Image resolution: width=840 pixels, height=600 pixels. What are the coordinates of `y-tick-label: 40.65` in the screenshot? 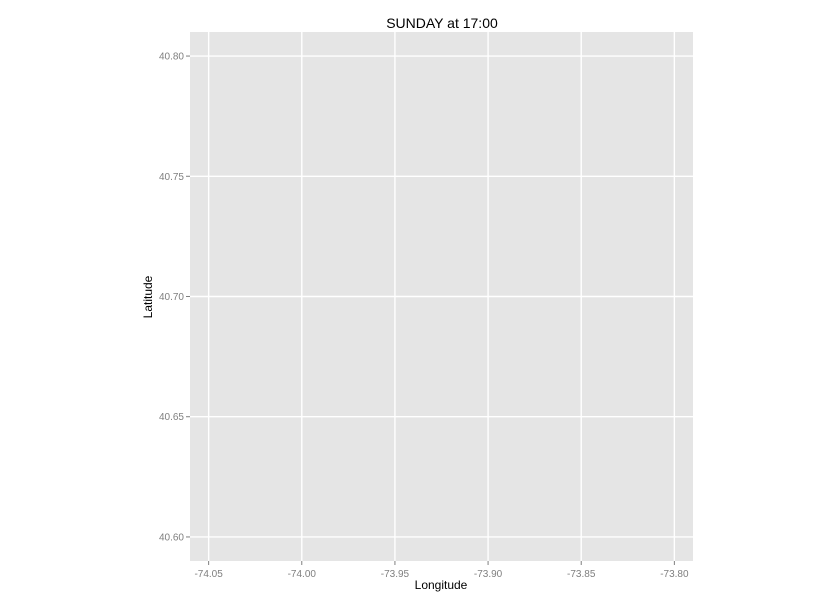 It's located at (171, 417).